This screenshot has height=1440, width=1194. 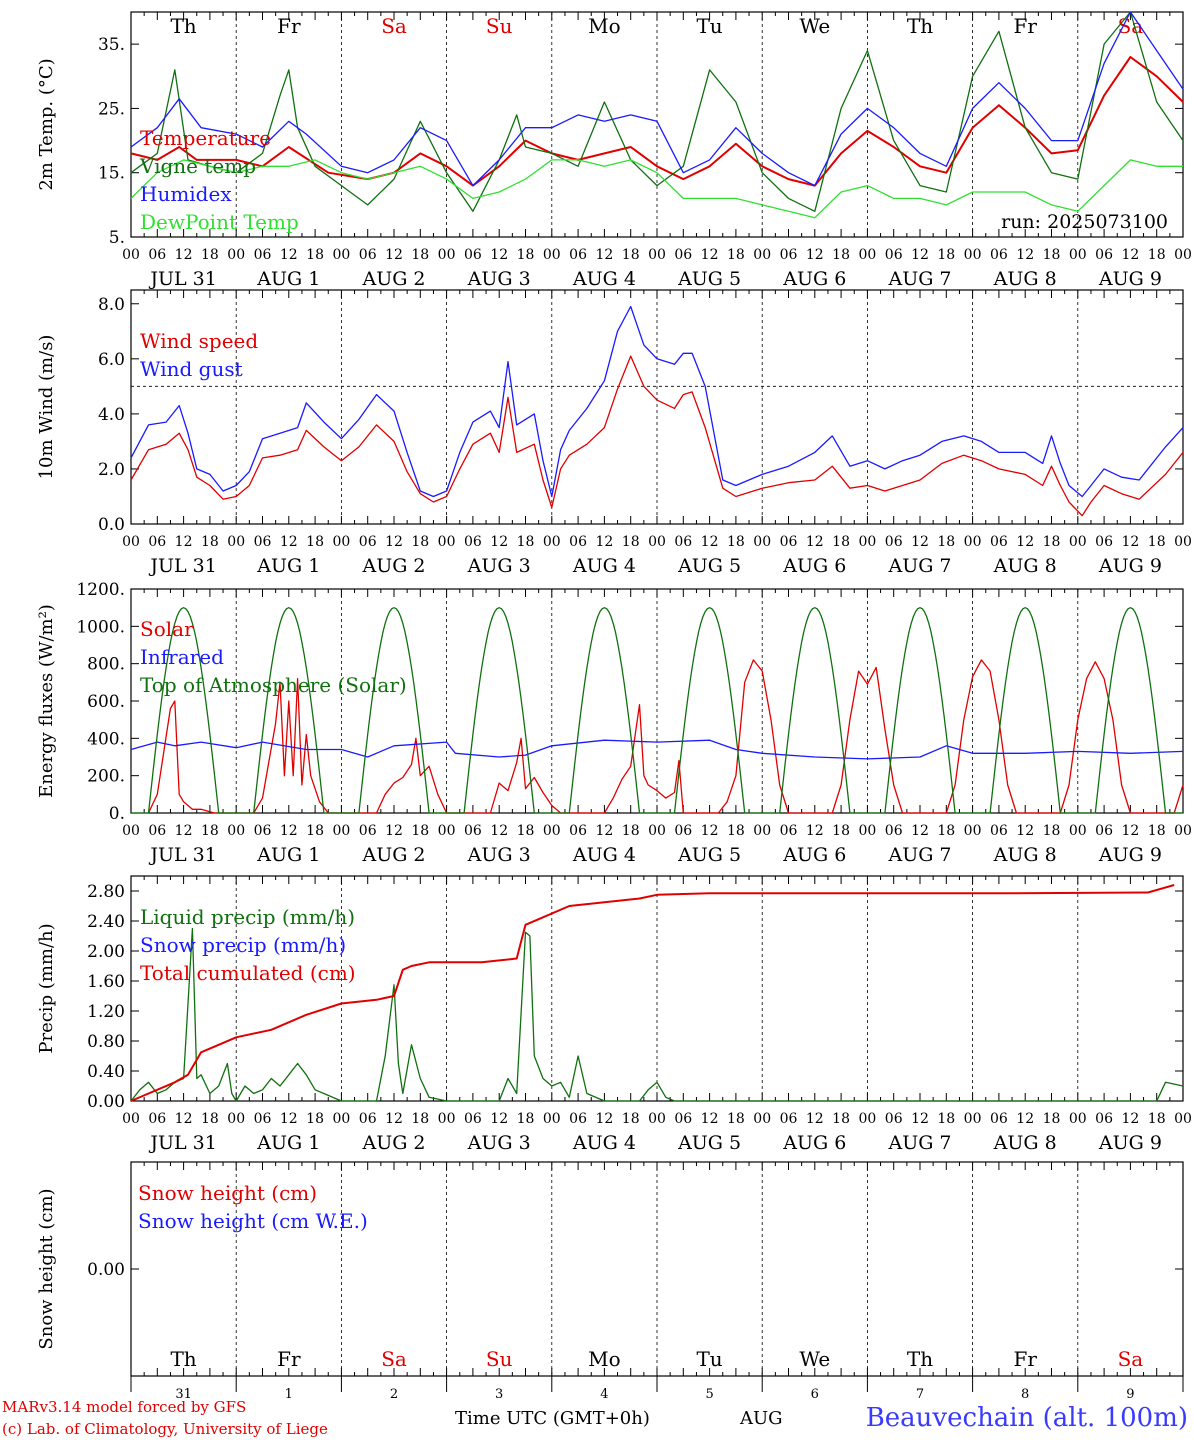 I want to click on day-number: 8, so click(x=1025, y=1394).